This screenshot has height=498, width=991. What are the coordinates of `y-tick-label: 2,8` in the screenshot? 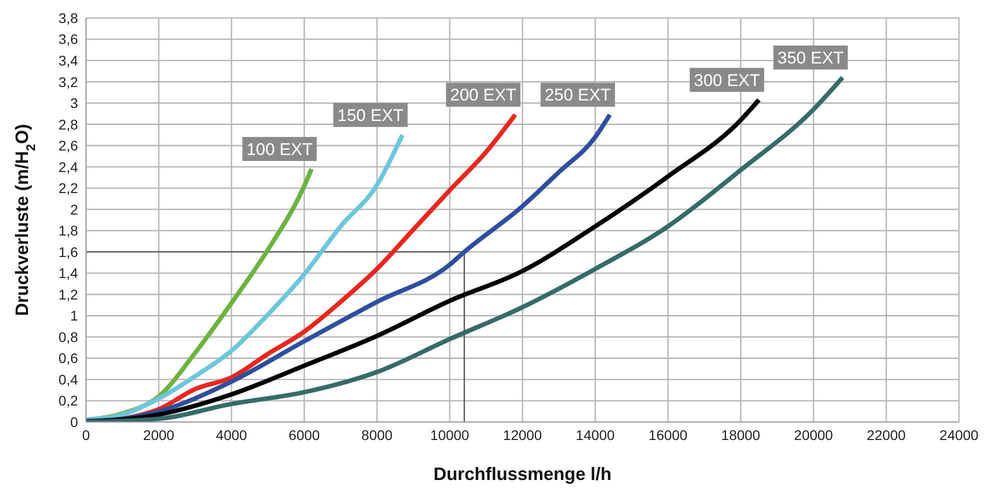 It's located at (68, 124).